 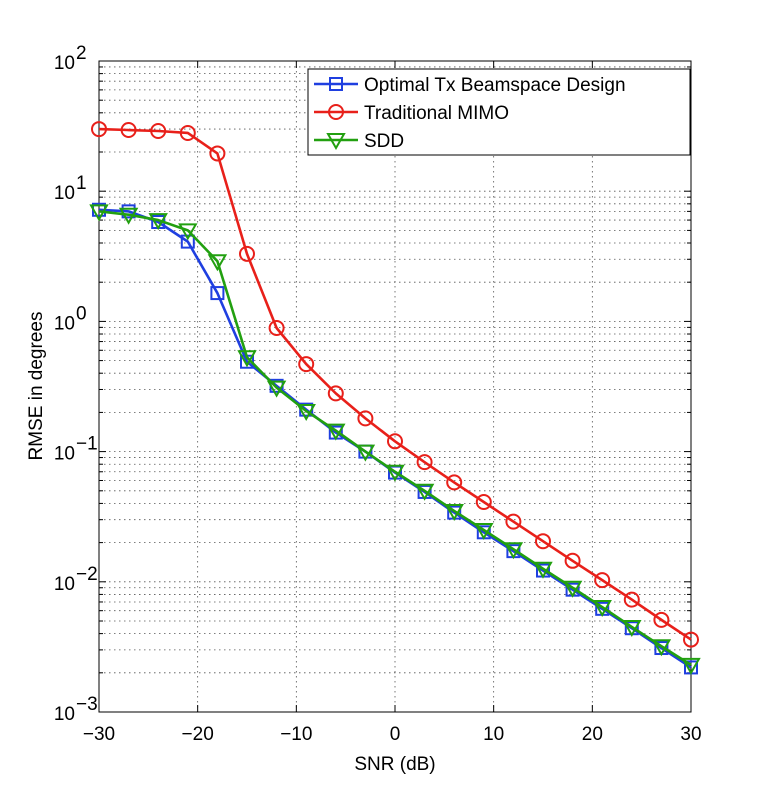 I want to click on legend-entry: Optimal Tx Beamspace Design, so click(x=470, y=85).